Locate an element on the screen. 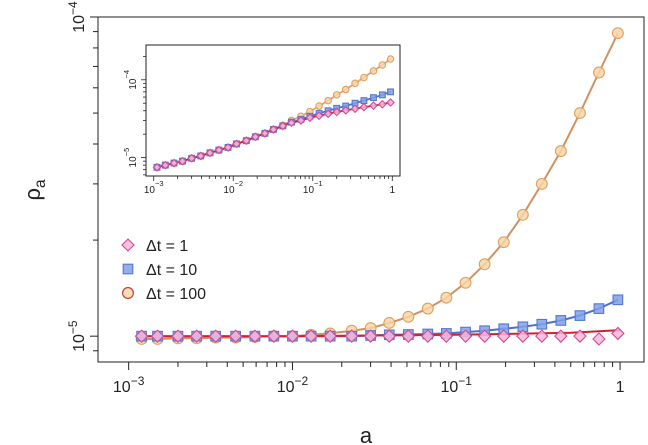 Image resolution: width=648 pixels, height=445 pixels. inset-y-tick-label: 10−4 is located at coordinates (130, 80).